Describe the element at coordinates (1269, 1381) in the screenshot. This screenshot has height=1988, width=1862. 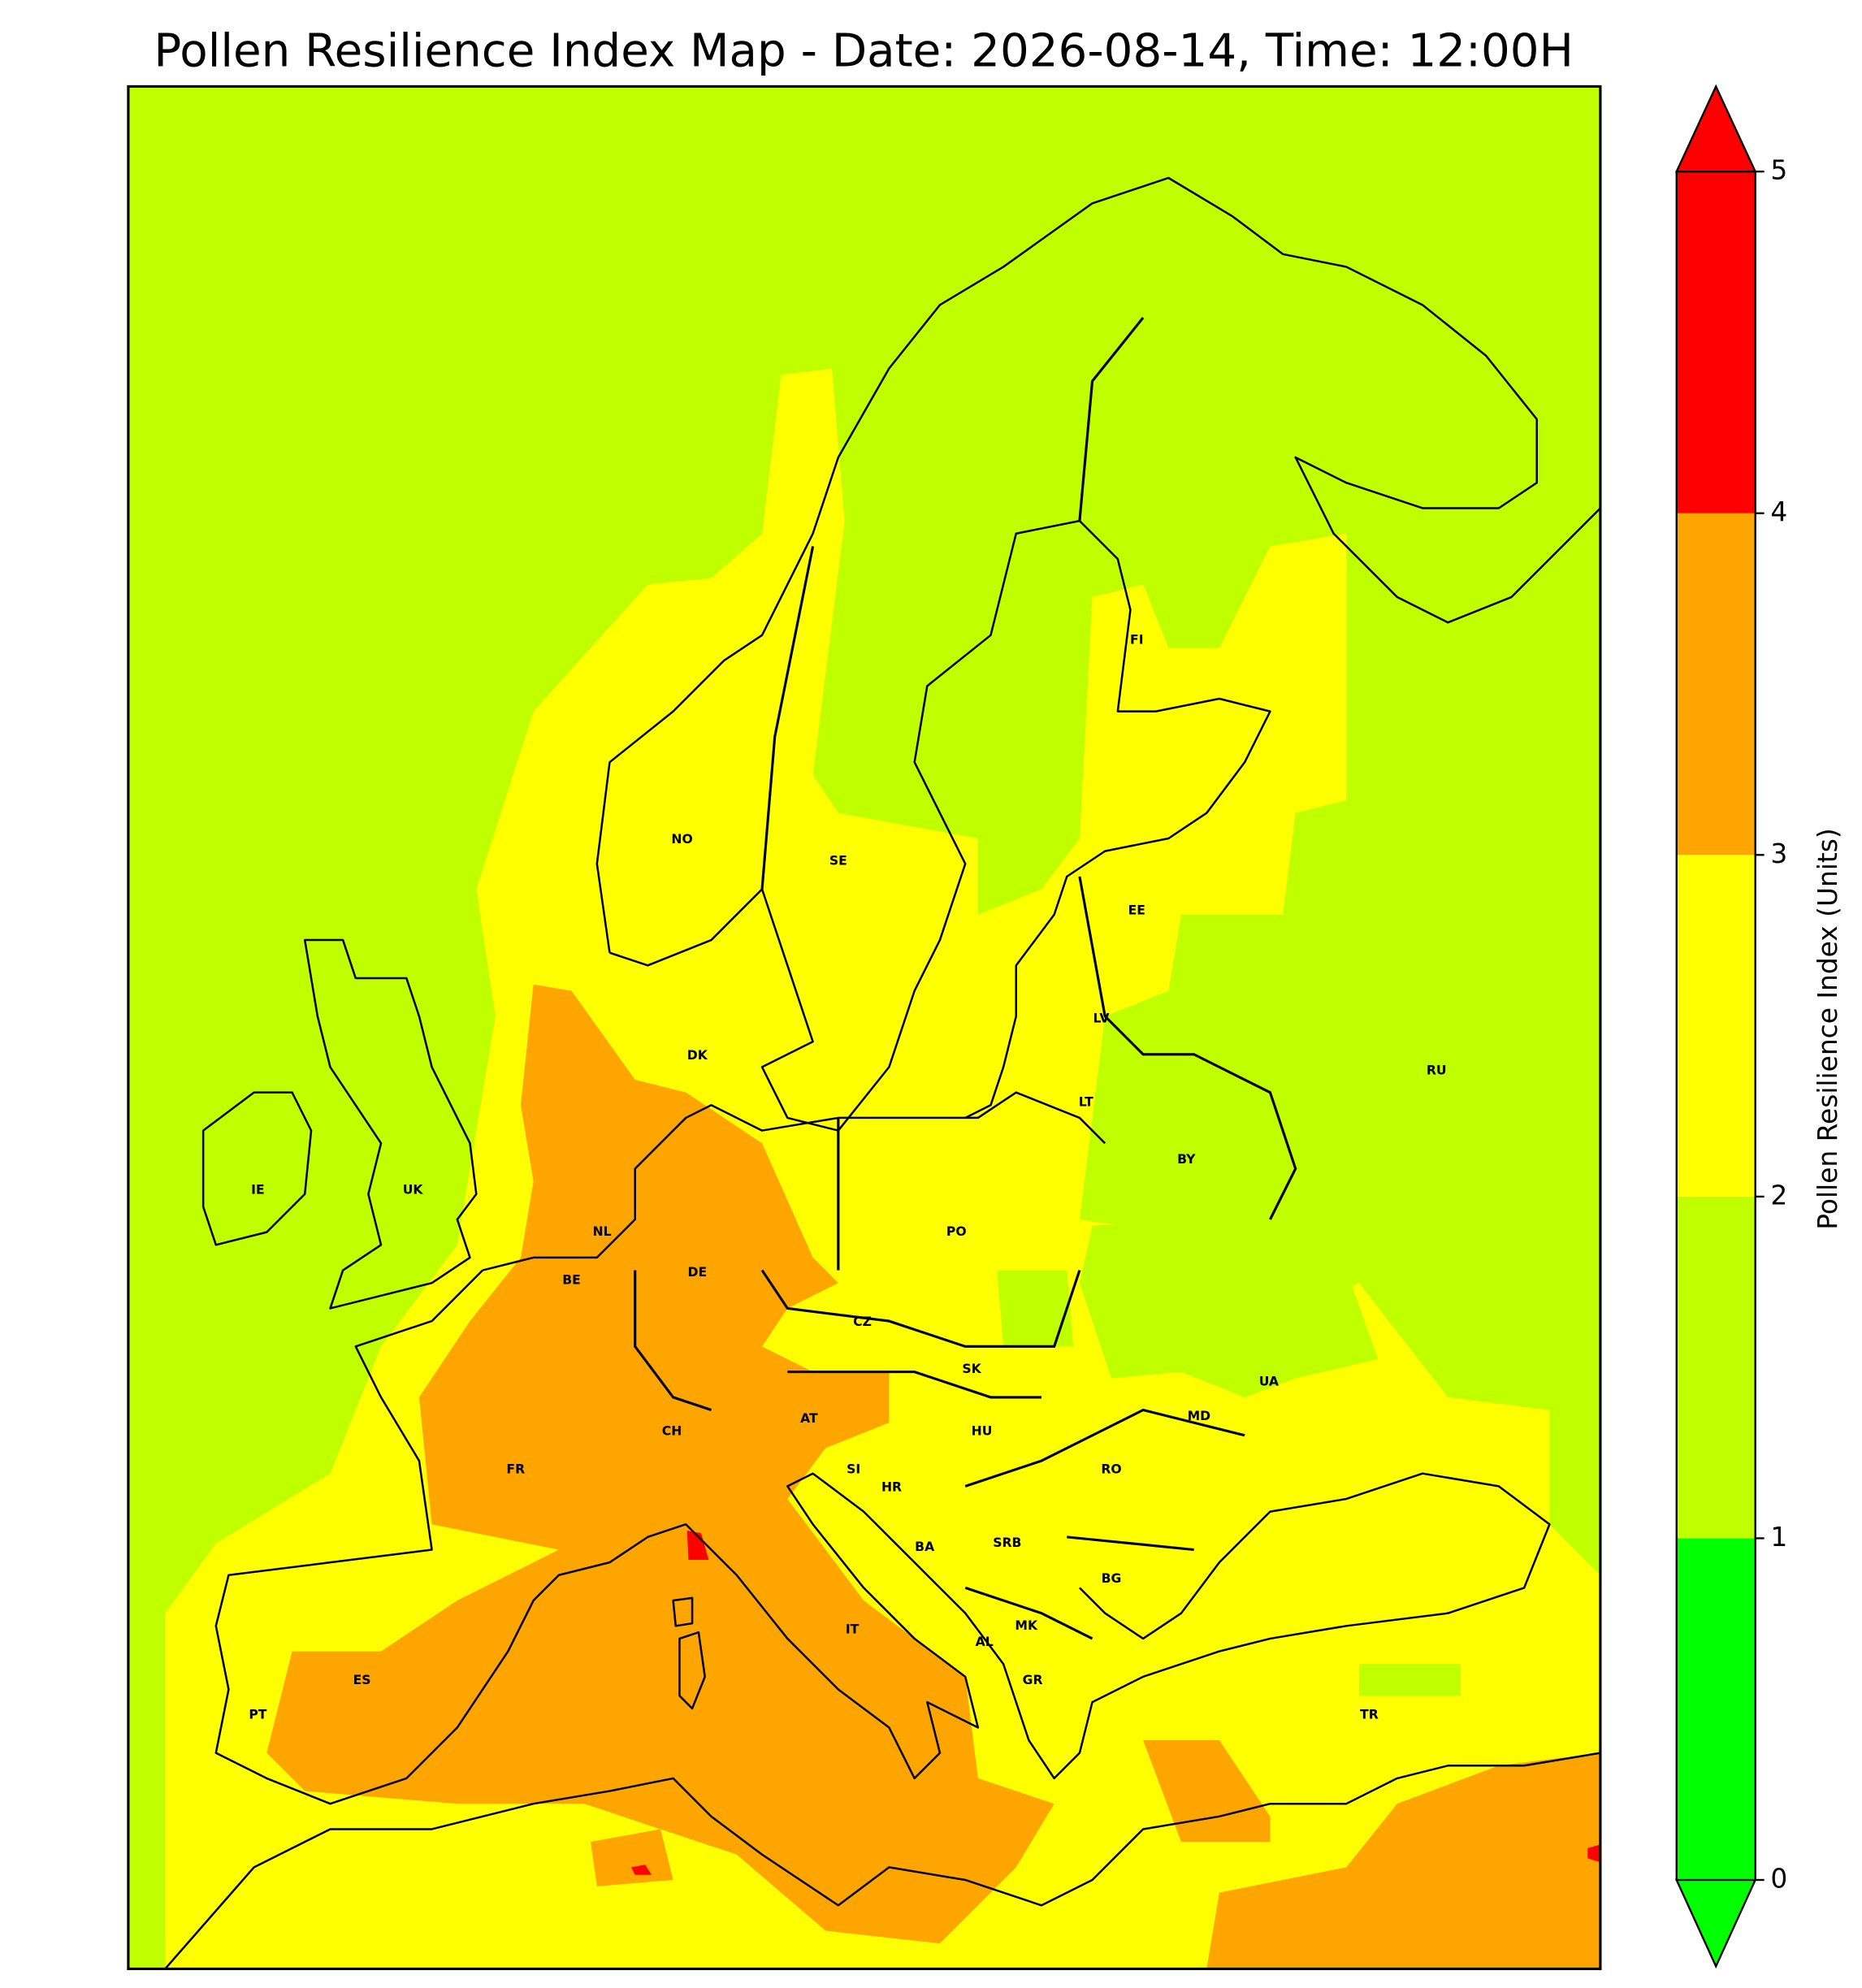
I see `country-label: UA` at that location.